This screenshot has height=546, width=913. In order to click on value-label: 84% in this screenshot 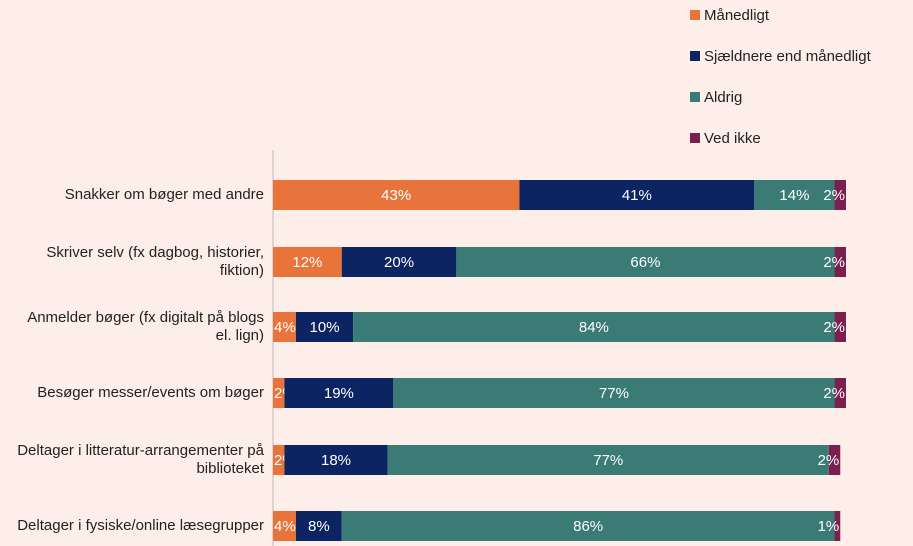, I will do `click(594, 327)`.